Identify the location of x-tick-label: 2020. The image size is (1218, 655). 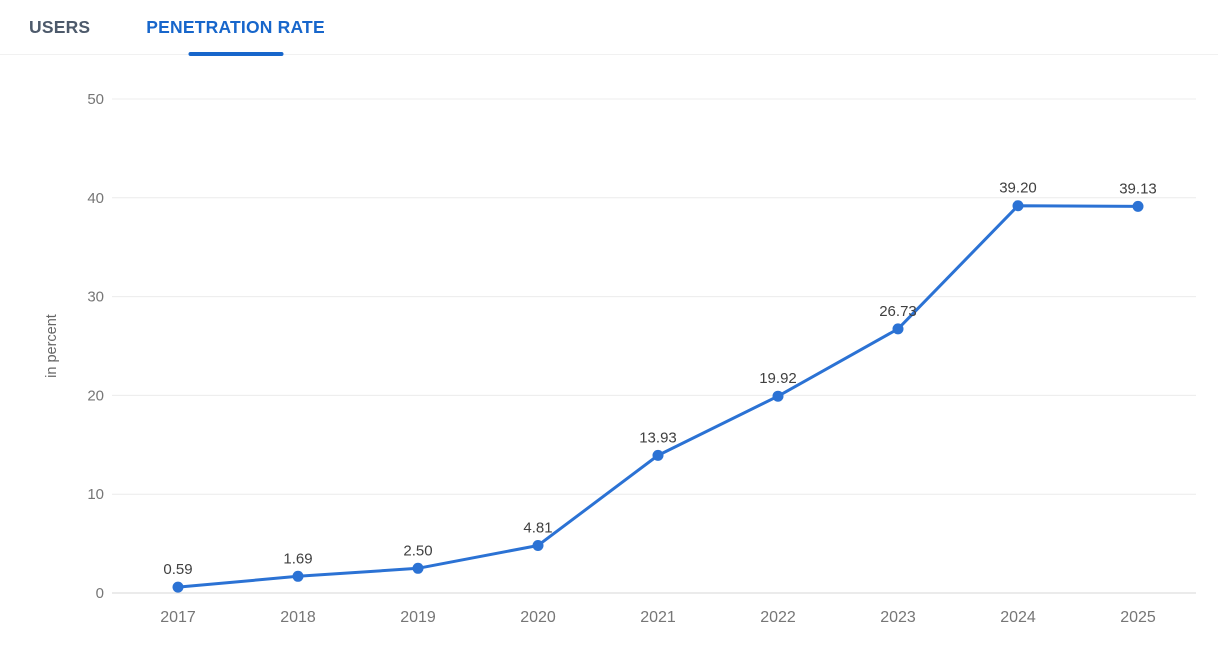
(538, 617).